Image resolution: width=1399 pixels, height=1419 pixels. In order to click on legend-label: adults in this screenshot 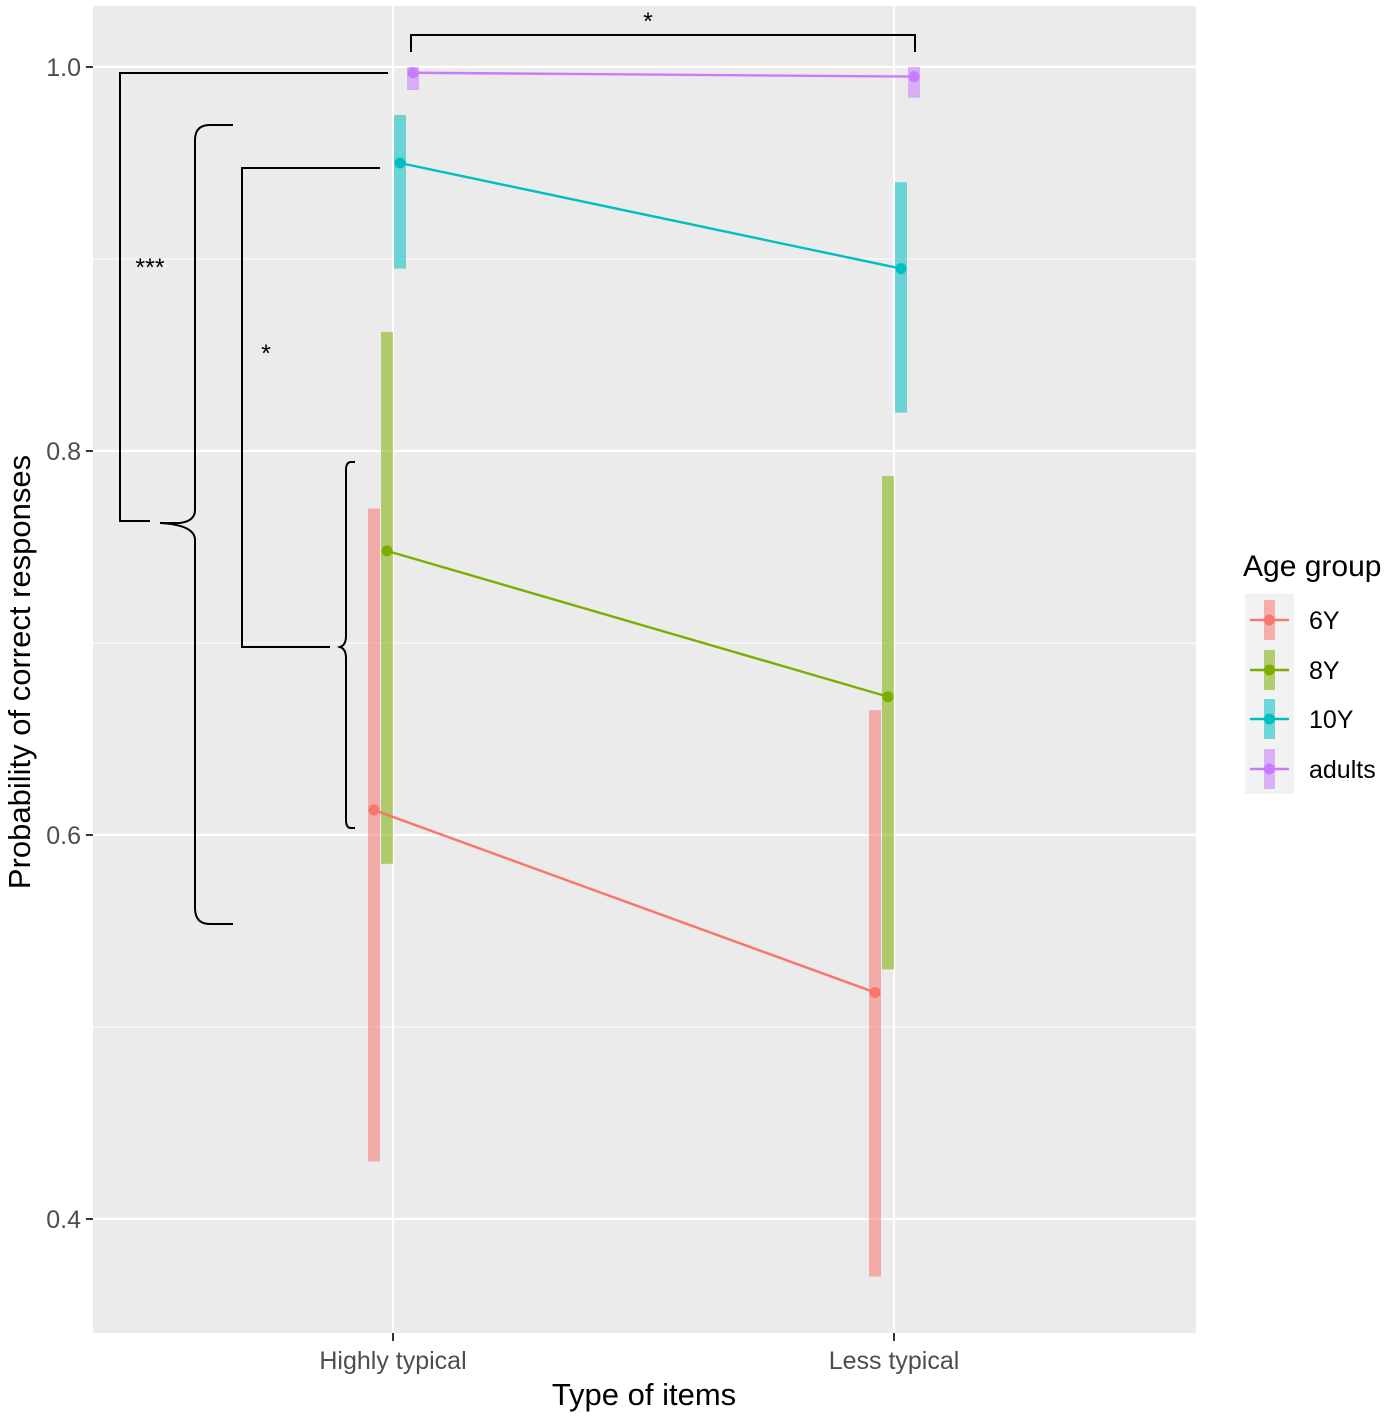, I will do `click(1342, 770)`.